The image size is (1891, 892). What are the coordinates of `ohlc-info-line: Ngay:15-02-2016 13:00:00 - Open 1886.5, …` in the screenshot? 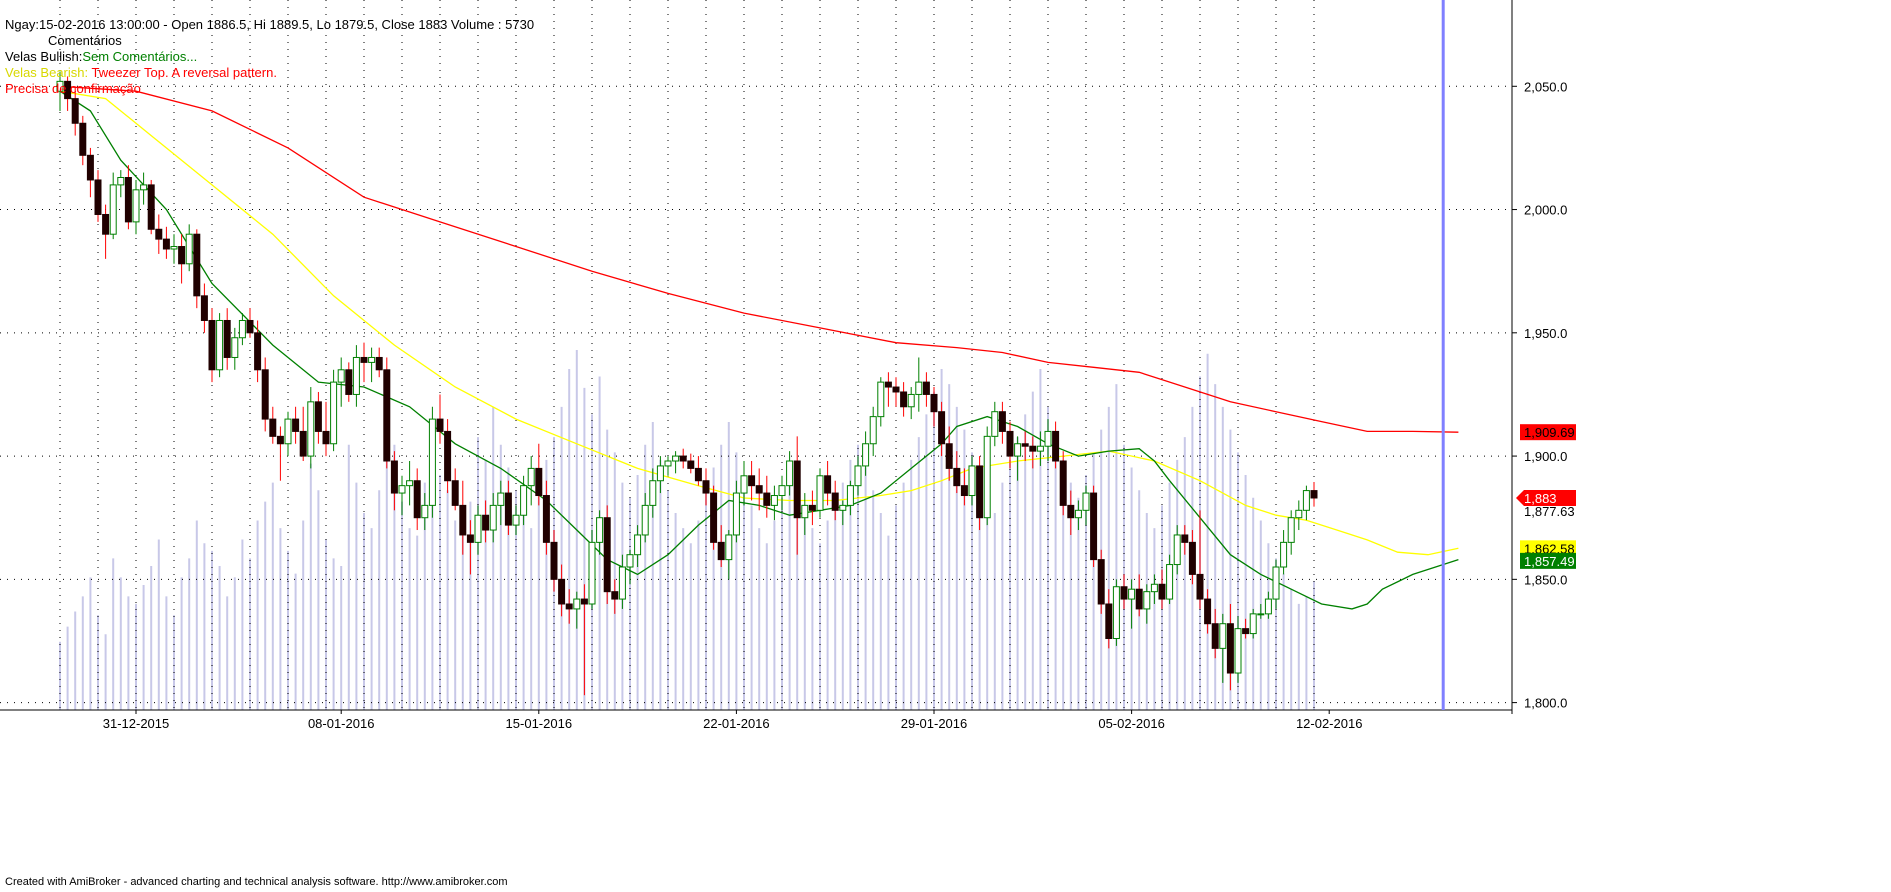 It's located at (270, 24).